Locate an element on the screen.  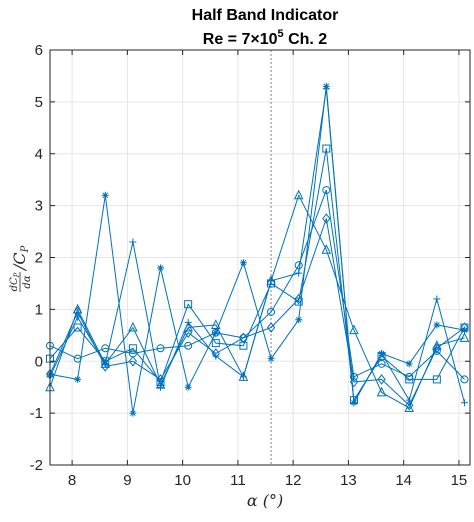
x-tick-label: 8 is located at coordinates (72, 480).